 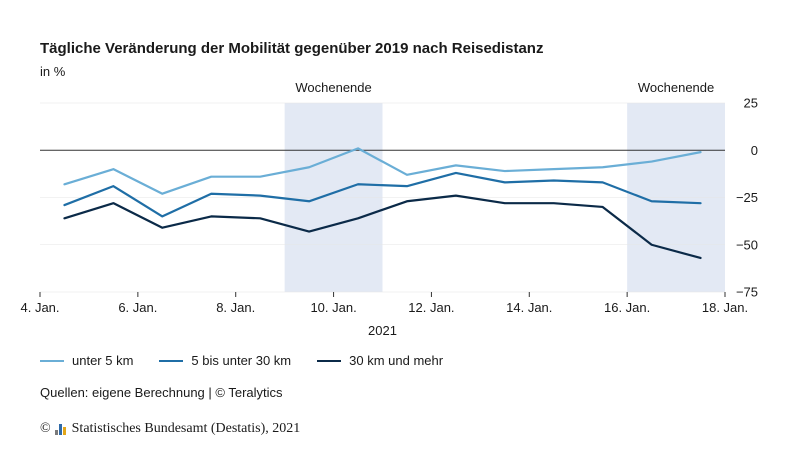 What do you see at coordinates (171, 360) in the screenshot?
I see `legend-swatch-5-to-30km` at bounding box center [171, 360].